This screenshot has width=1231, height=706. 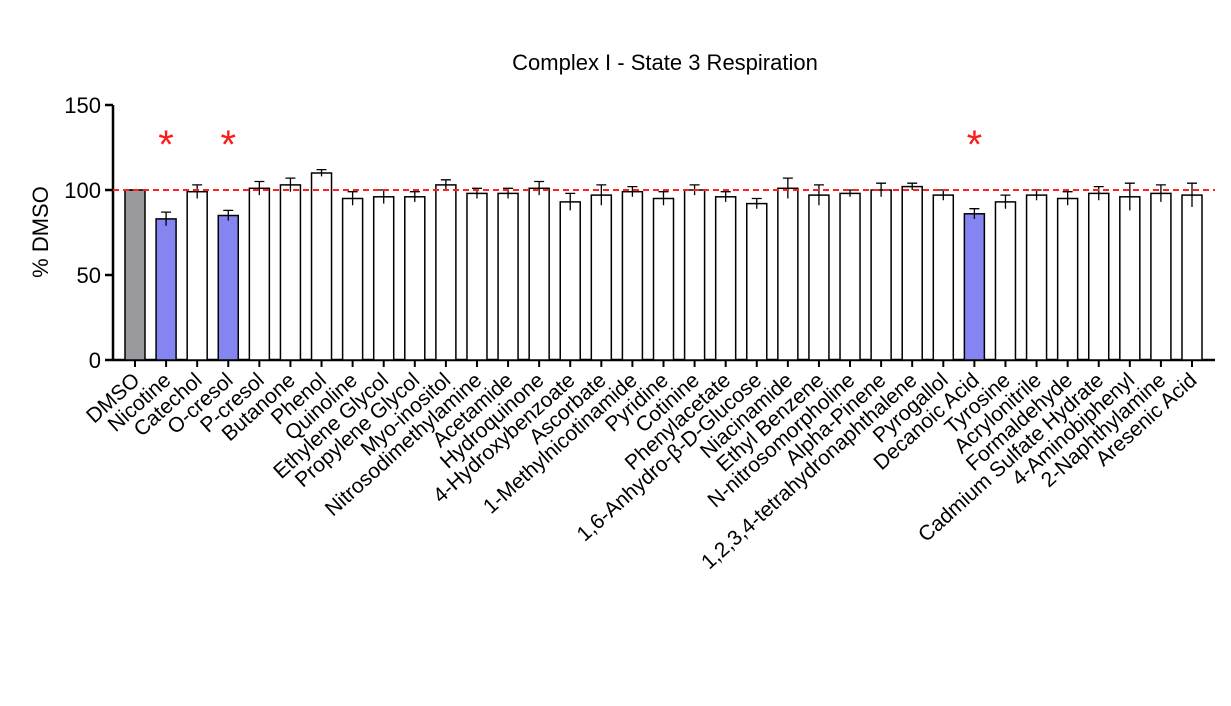 What do you see at coordinates (40, 232) in the screenshot?
I see `y-axis-label: % DMSO` at bounding box center [40, 232].